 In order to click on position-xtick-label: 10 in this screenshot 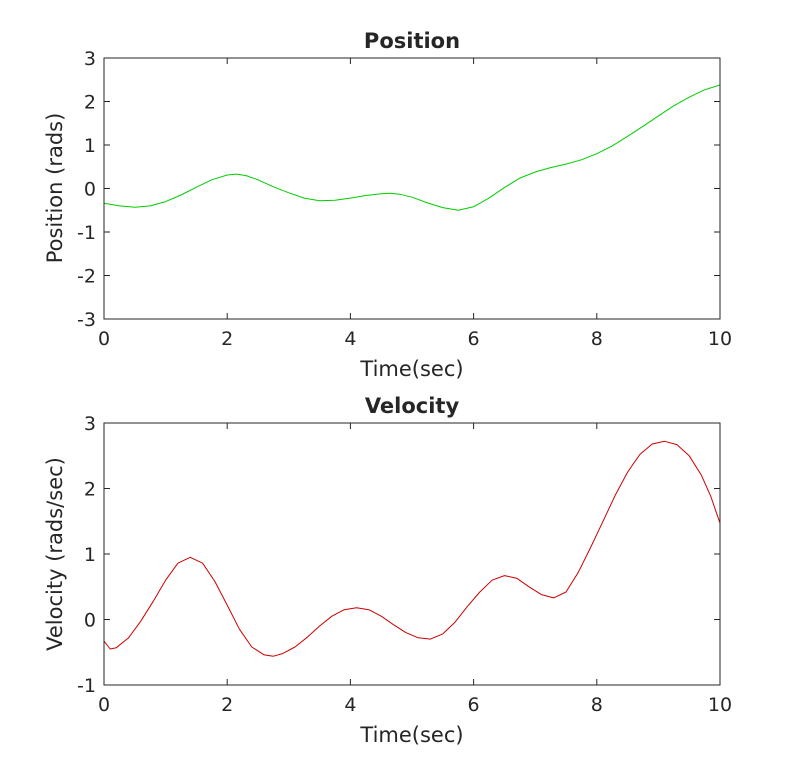, I will do `click(720, 339)`.